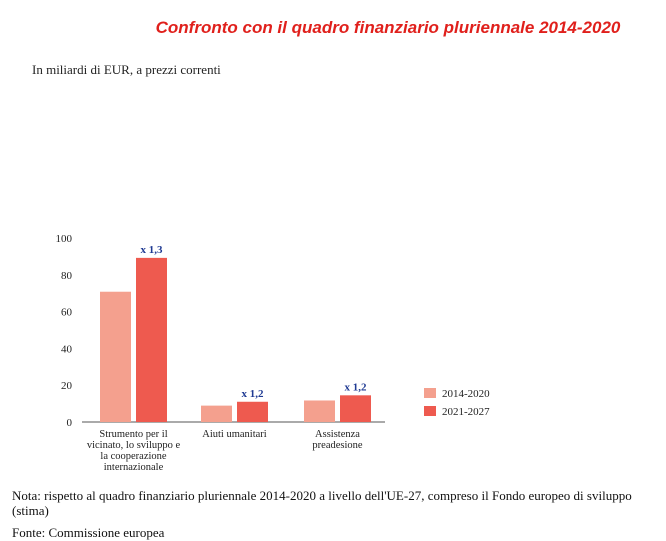 The width and height of the screenshot is (666, 541). What do you see at coordinates (152, 250) in the screenshot?
I see `multiplier-annotation: x 1,3` at bounding box center [152, 250].